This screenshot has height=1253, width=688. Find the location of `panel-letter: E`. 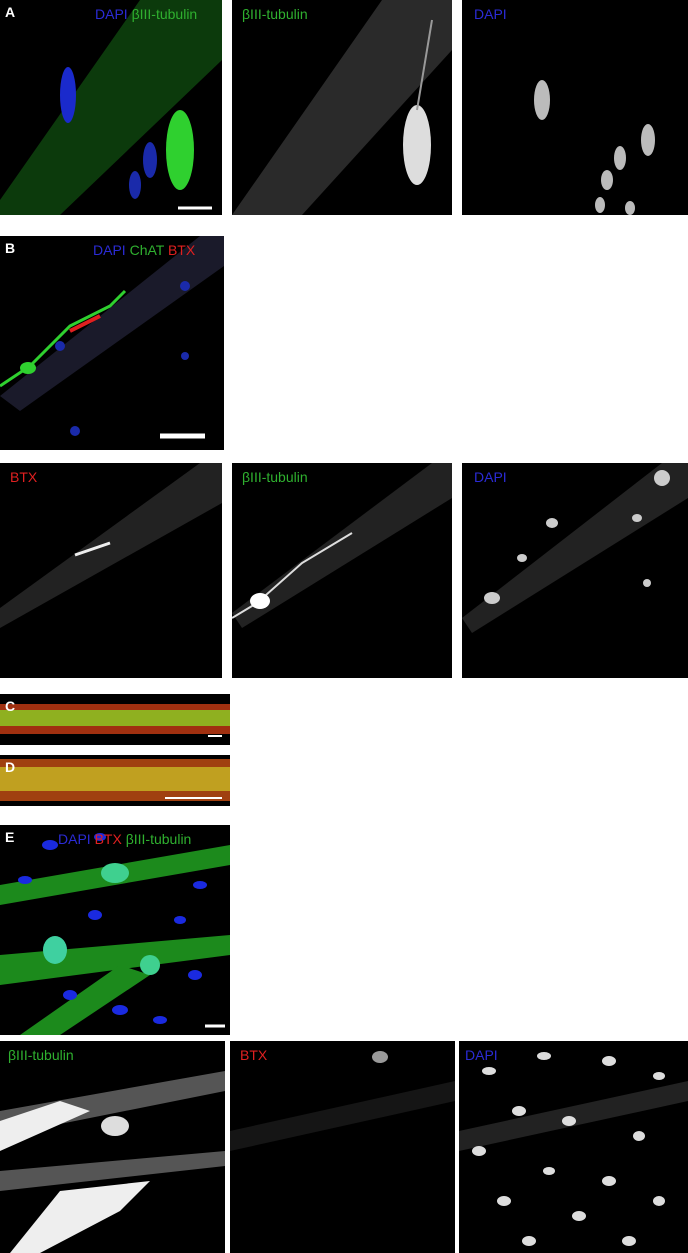

panel-letter: E is located at coordinates (10, 837).